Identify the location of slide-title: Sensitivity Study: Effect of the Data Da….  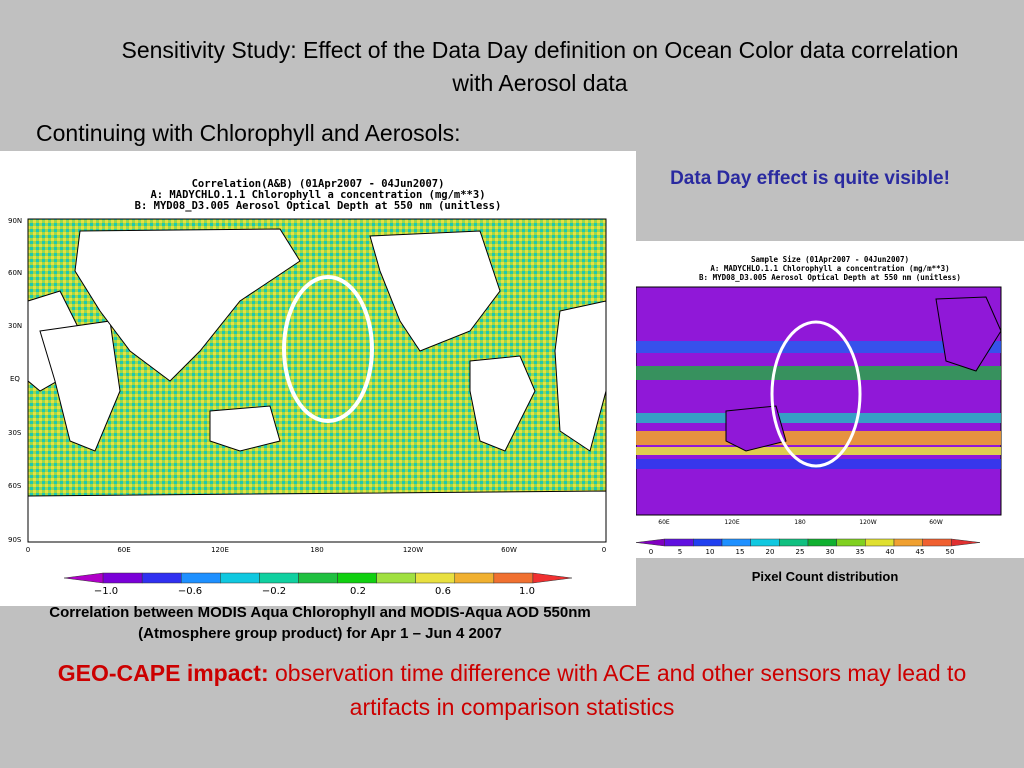
(540, 66).